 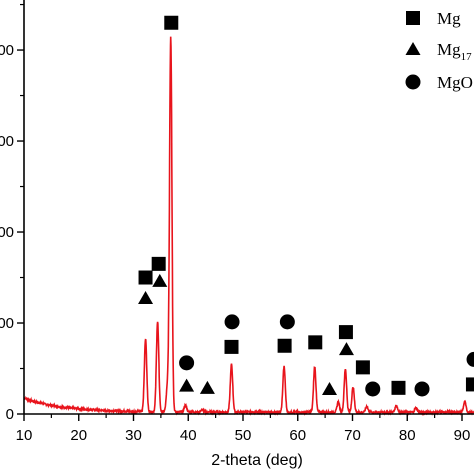 What do you see at coordinates (455, 82) in the screenshot?
I see `legend-label: MgO` at bounding box center [455, 82].